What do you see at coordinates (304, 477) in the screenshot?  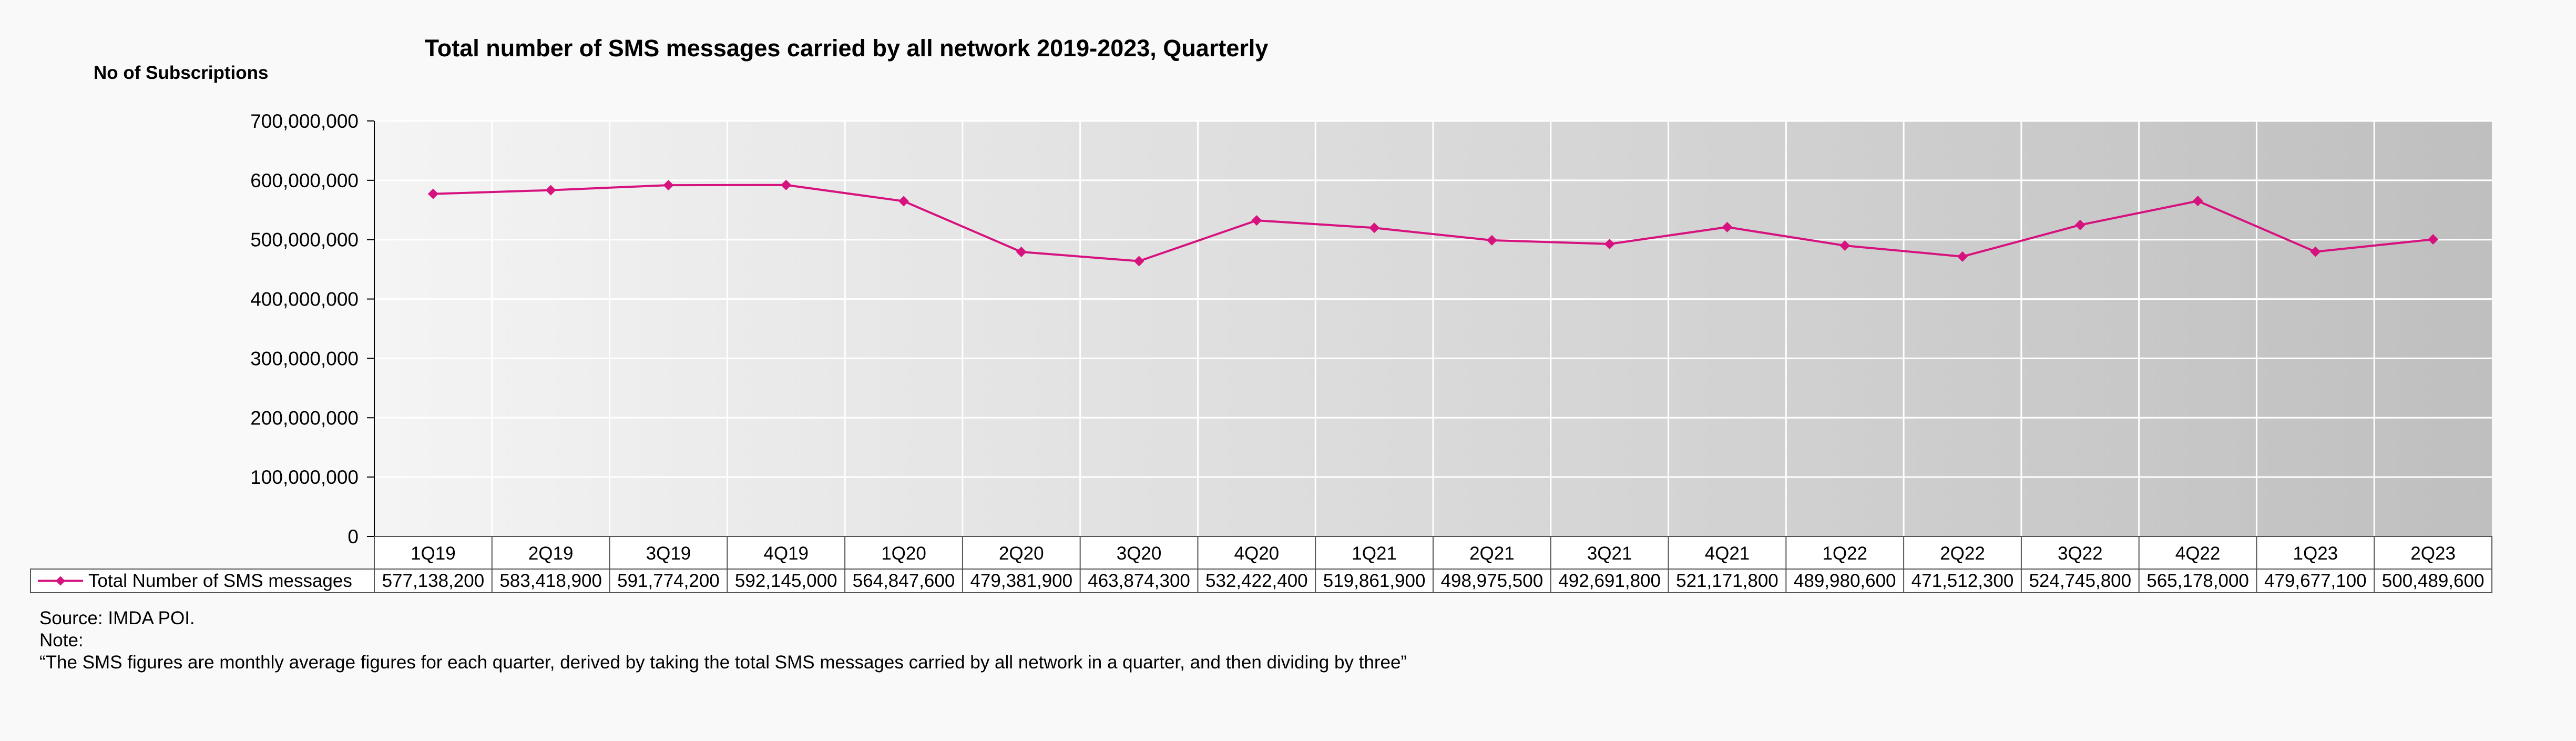 I see `y-tick-label: 100,000,000` at bounding box center [304, 477].